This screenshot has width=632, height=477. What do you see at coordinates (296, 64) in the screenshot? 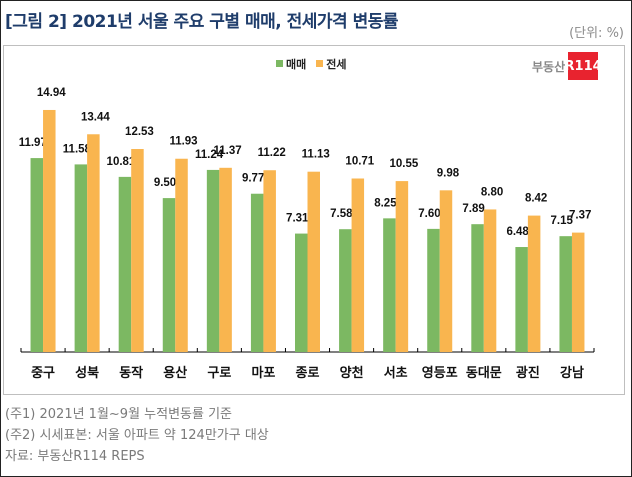
I see `legend-label-sale: 매매` at bounding box center [296, 64].